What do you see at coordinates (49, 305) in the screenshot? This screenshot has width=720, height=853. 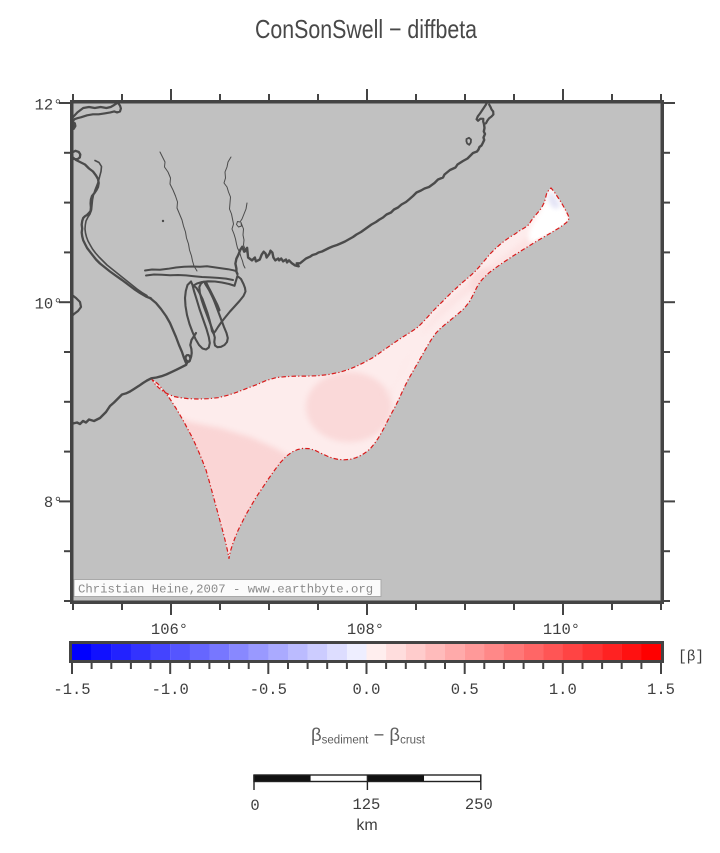 I see `svg-text: 10°` at bounding box center [49, 305].